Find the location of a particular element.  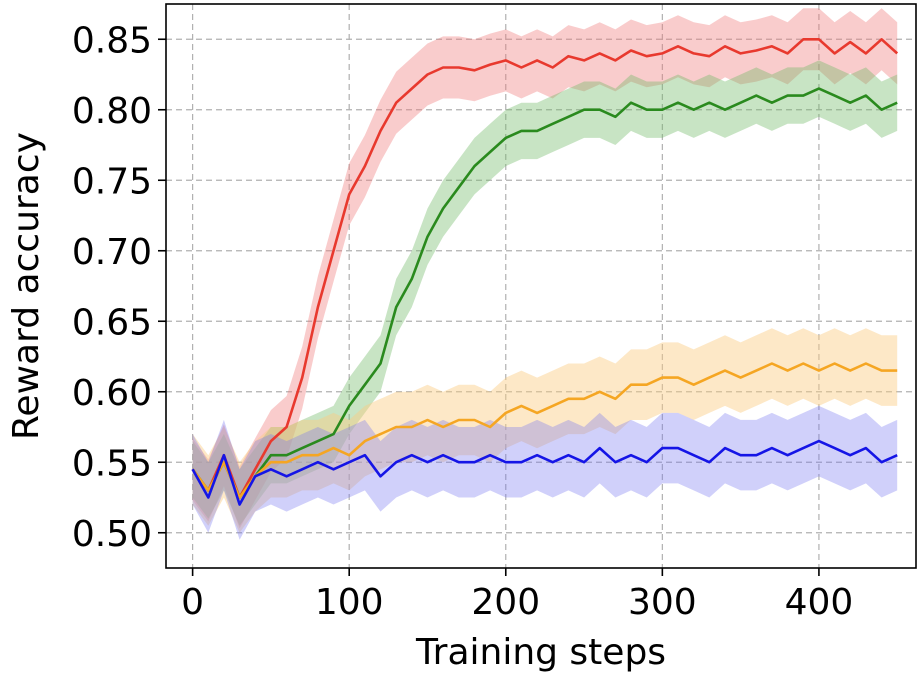

y-tick-label: 0.50 is located at coordinates (112, 534).